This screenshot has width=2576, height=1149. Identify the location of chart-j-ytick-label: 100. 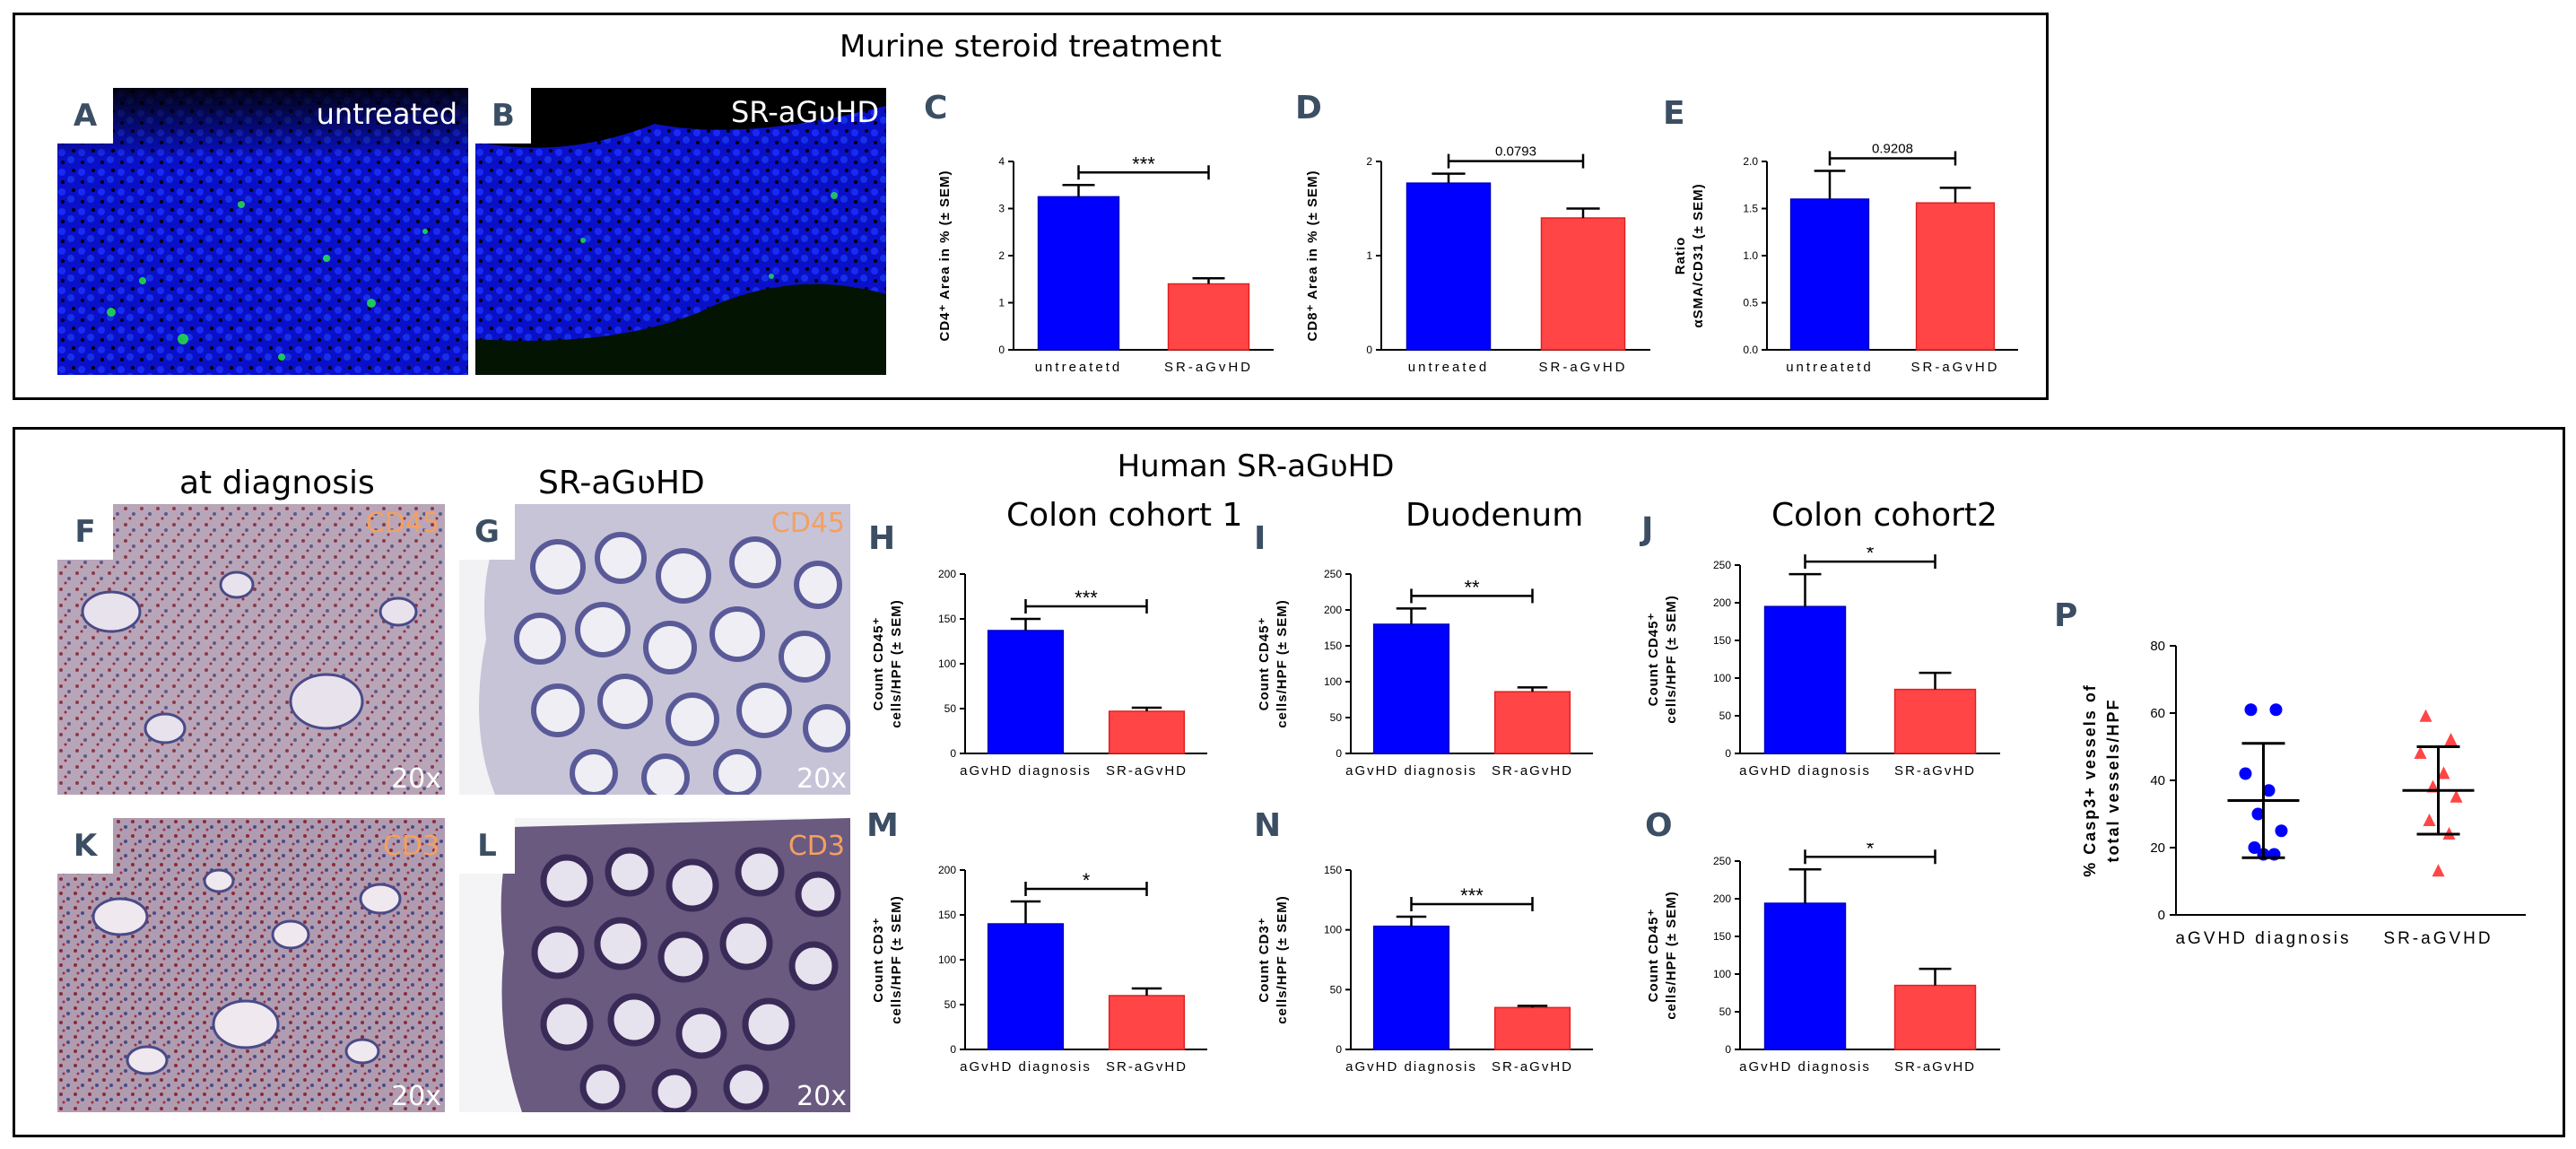
(1722, 678).